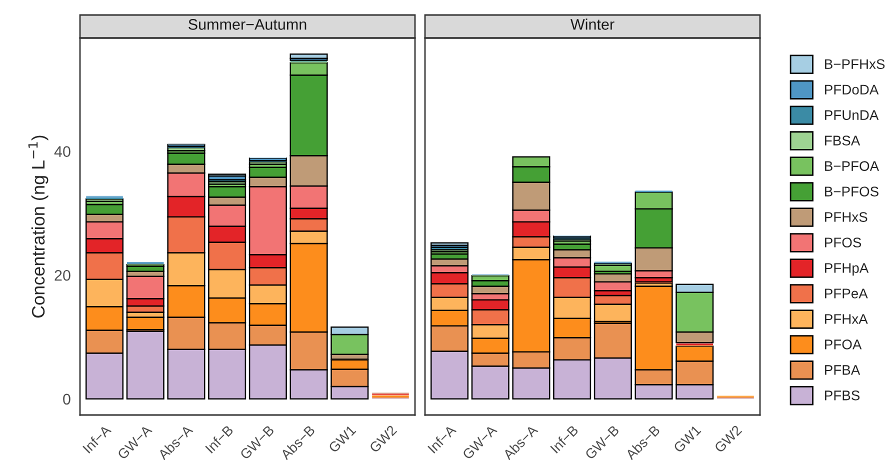 The image size is (886, 460). What do you see at coordinates (846, 217) in the screenshot?
I see `legend-label: PFHxS` at bounding box center [846, 217].